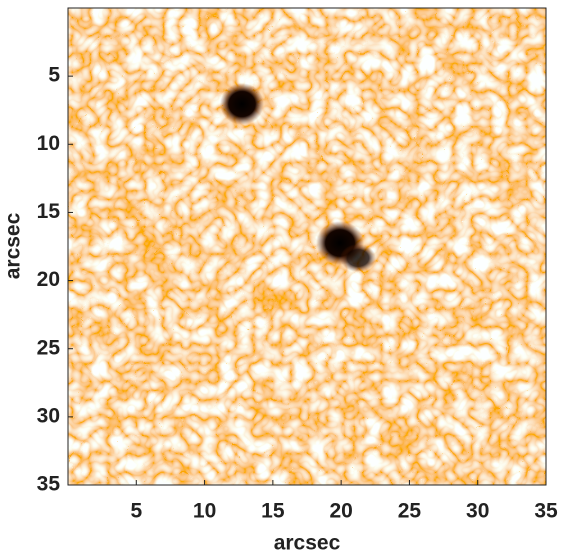 The height and width of the screenshot is (558, 563). What do you see at coordinates (49, 211) in the screenshot?
I see `y-tick-label: 15` at bounding box center [49, 211].